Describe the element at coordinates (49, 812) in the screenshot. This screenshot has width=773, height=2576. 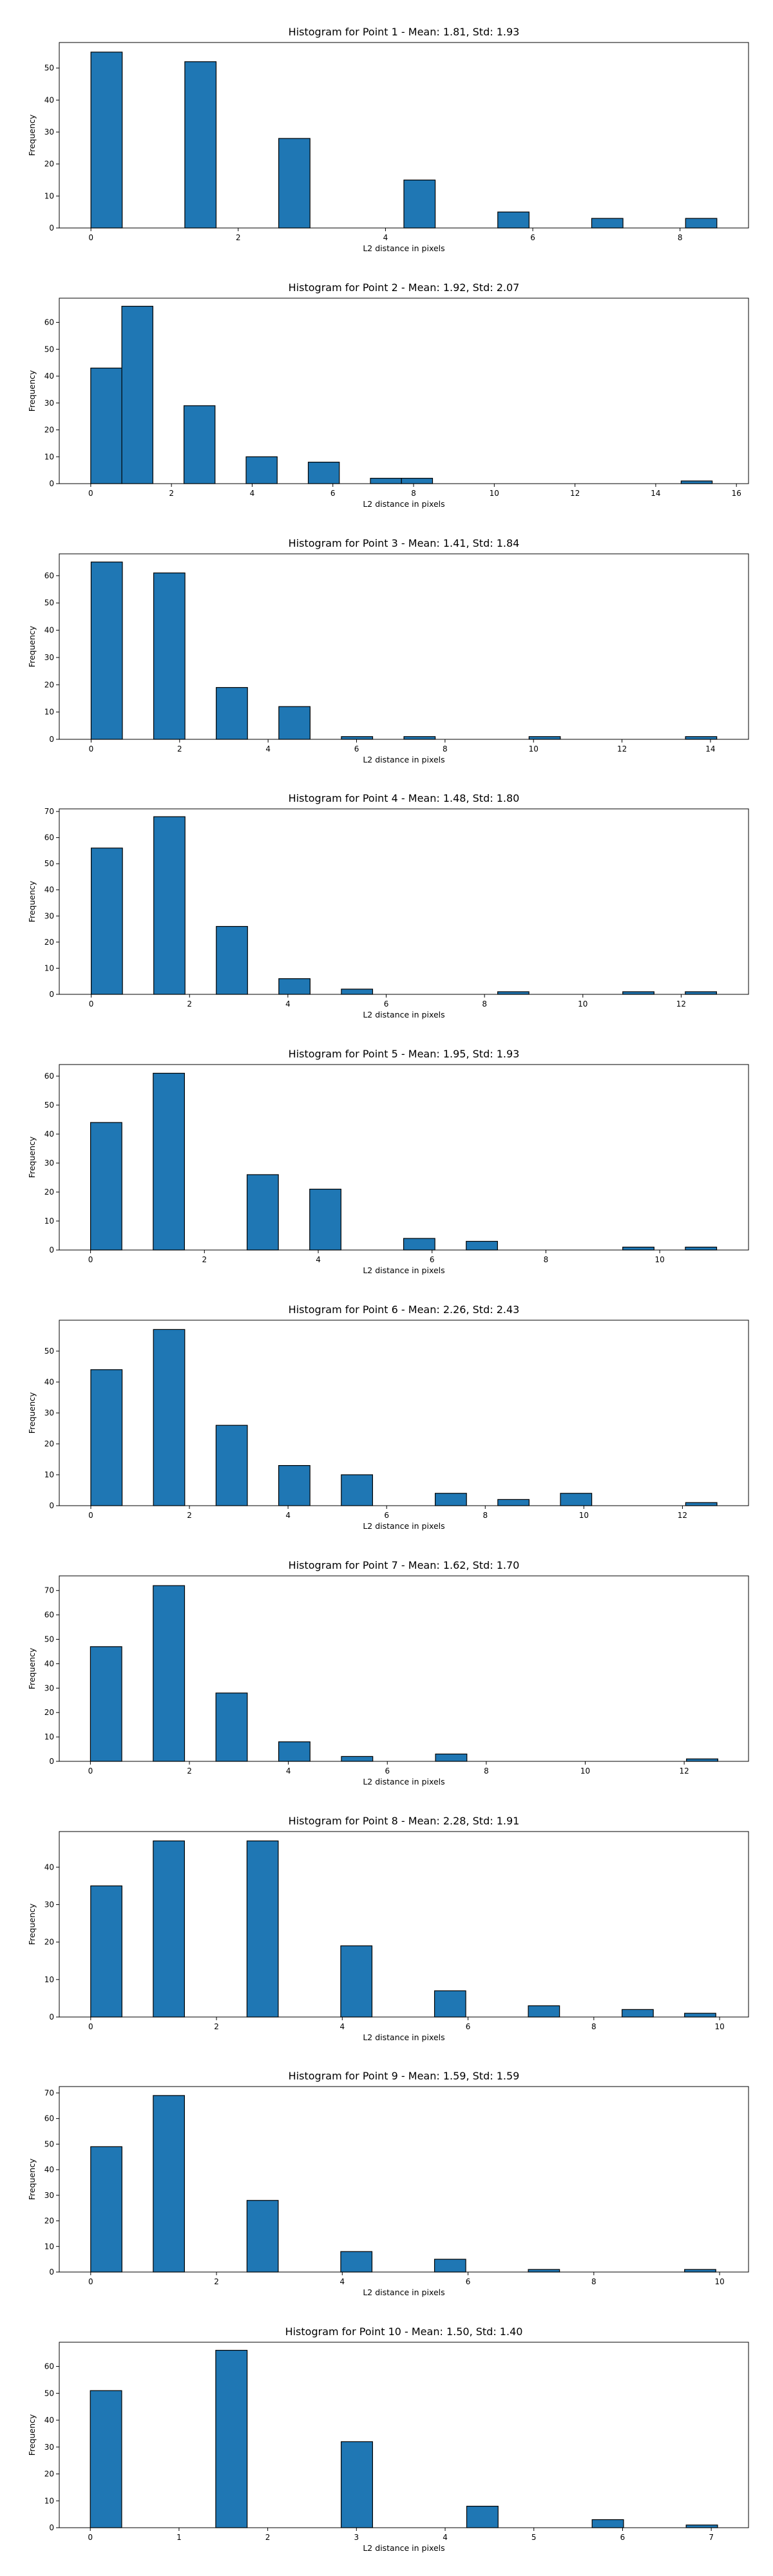
I see `y-tick-label: 70` at that location.